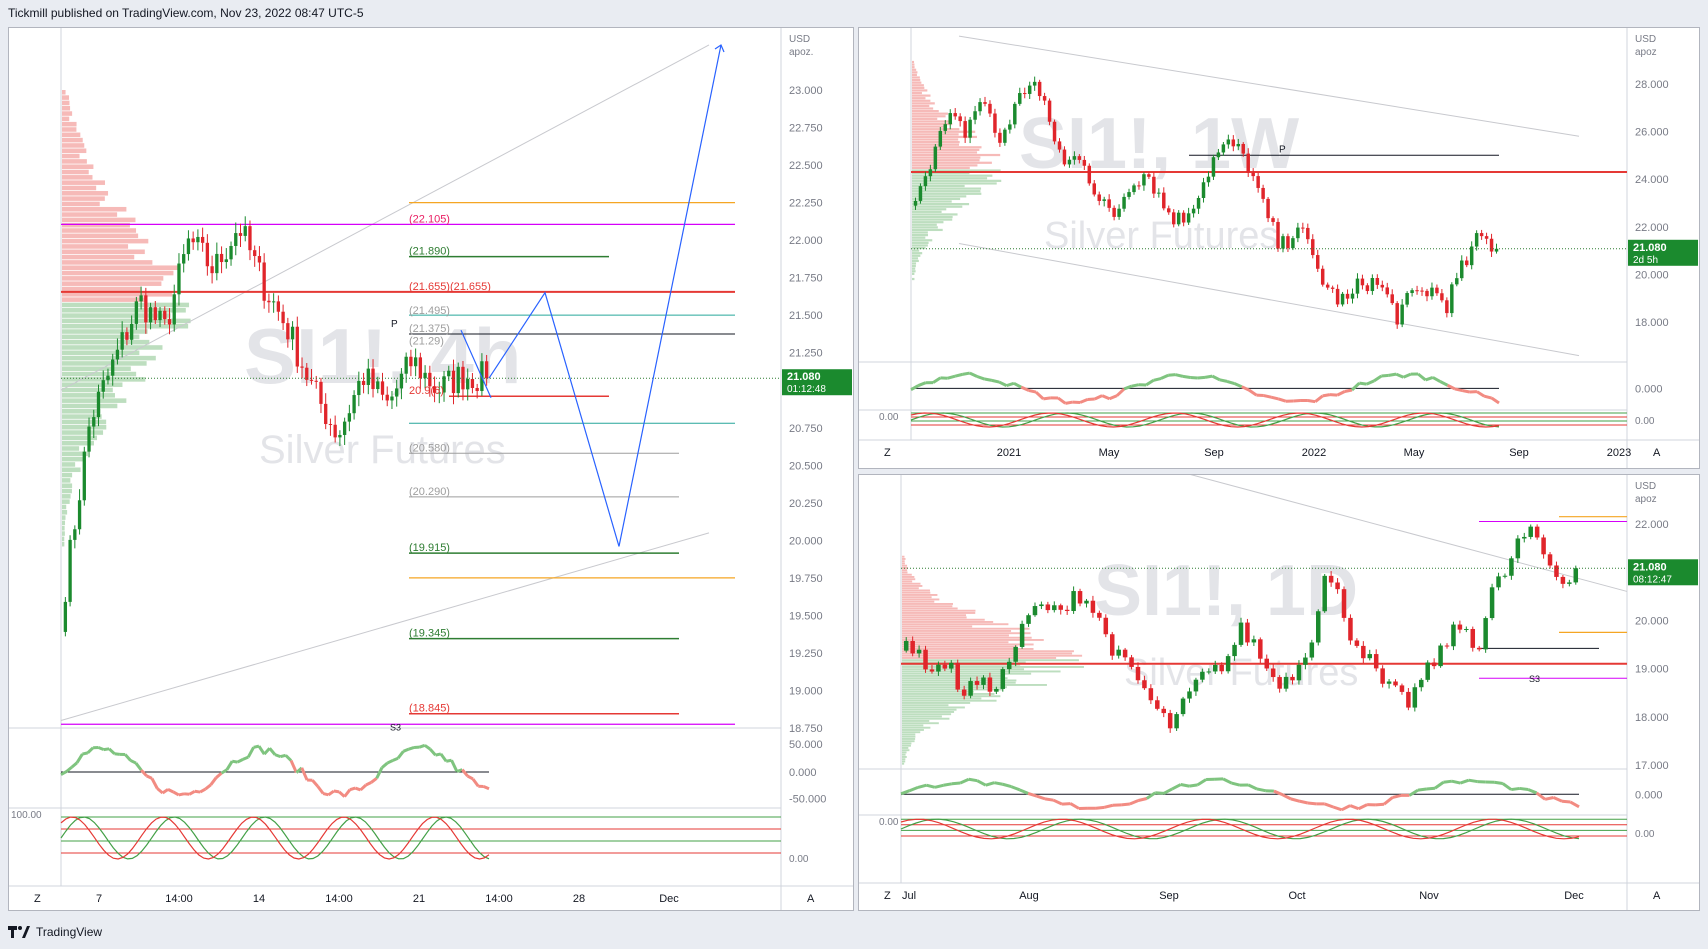  Describe the element at coordinates (1205, 420) in the screenshot. I see `osc2-line` at that location.